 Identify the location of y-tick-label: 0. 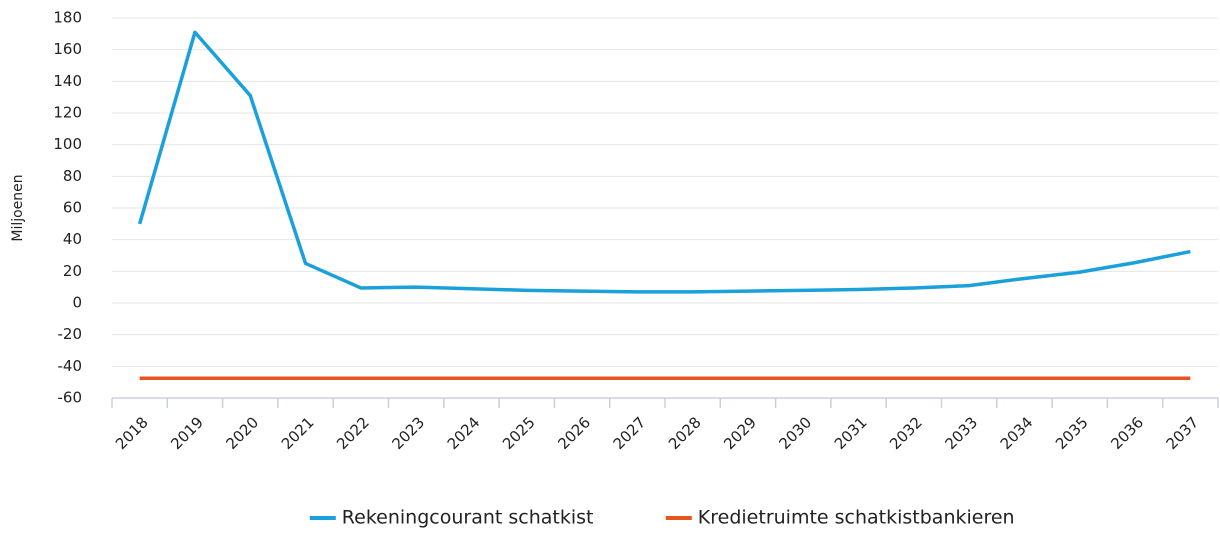
(77, 303).